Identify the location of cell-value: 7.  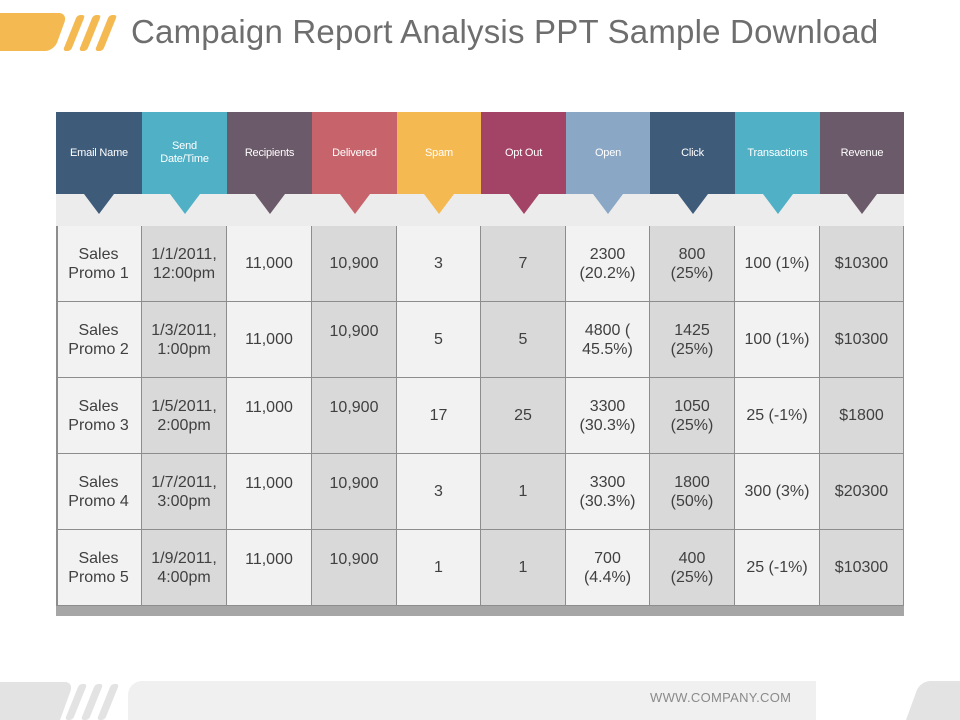
(523, 263).